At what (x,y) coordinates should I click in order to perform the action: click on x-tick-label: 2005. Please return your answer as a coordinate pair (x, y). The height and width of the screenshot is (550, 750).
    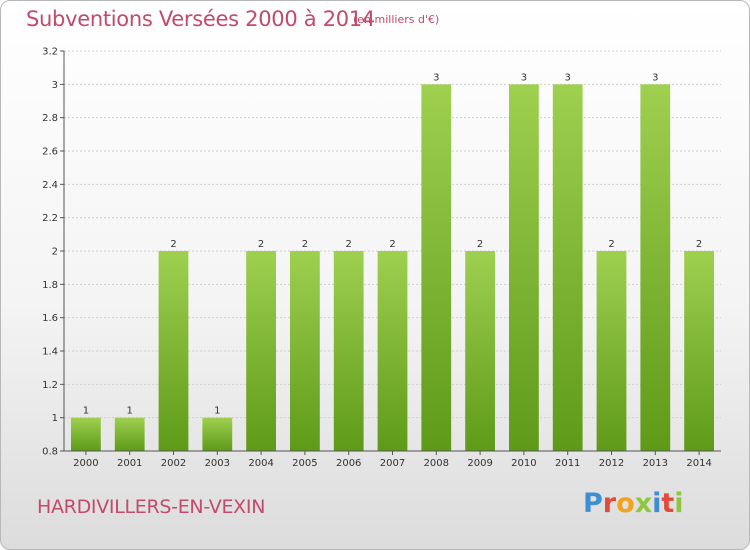
    Looking at the image, I should click on (304, 463).